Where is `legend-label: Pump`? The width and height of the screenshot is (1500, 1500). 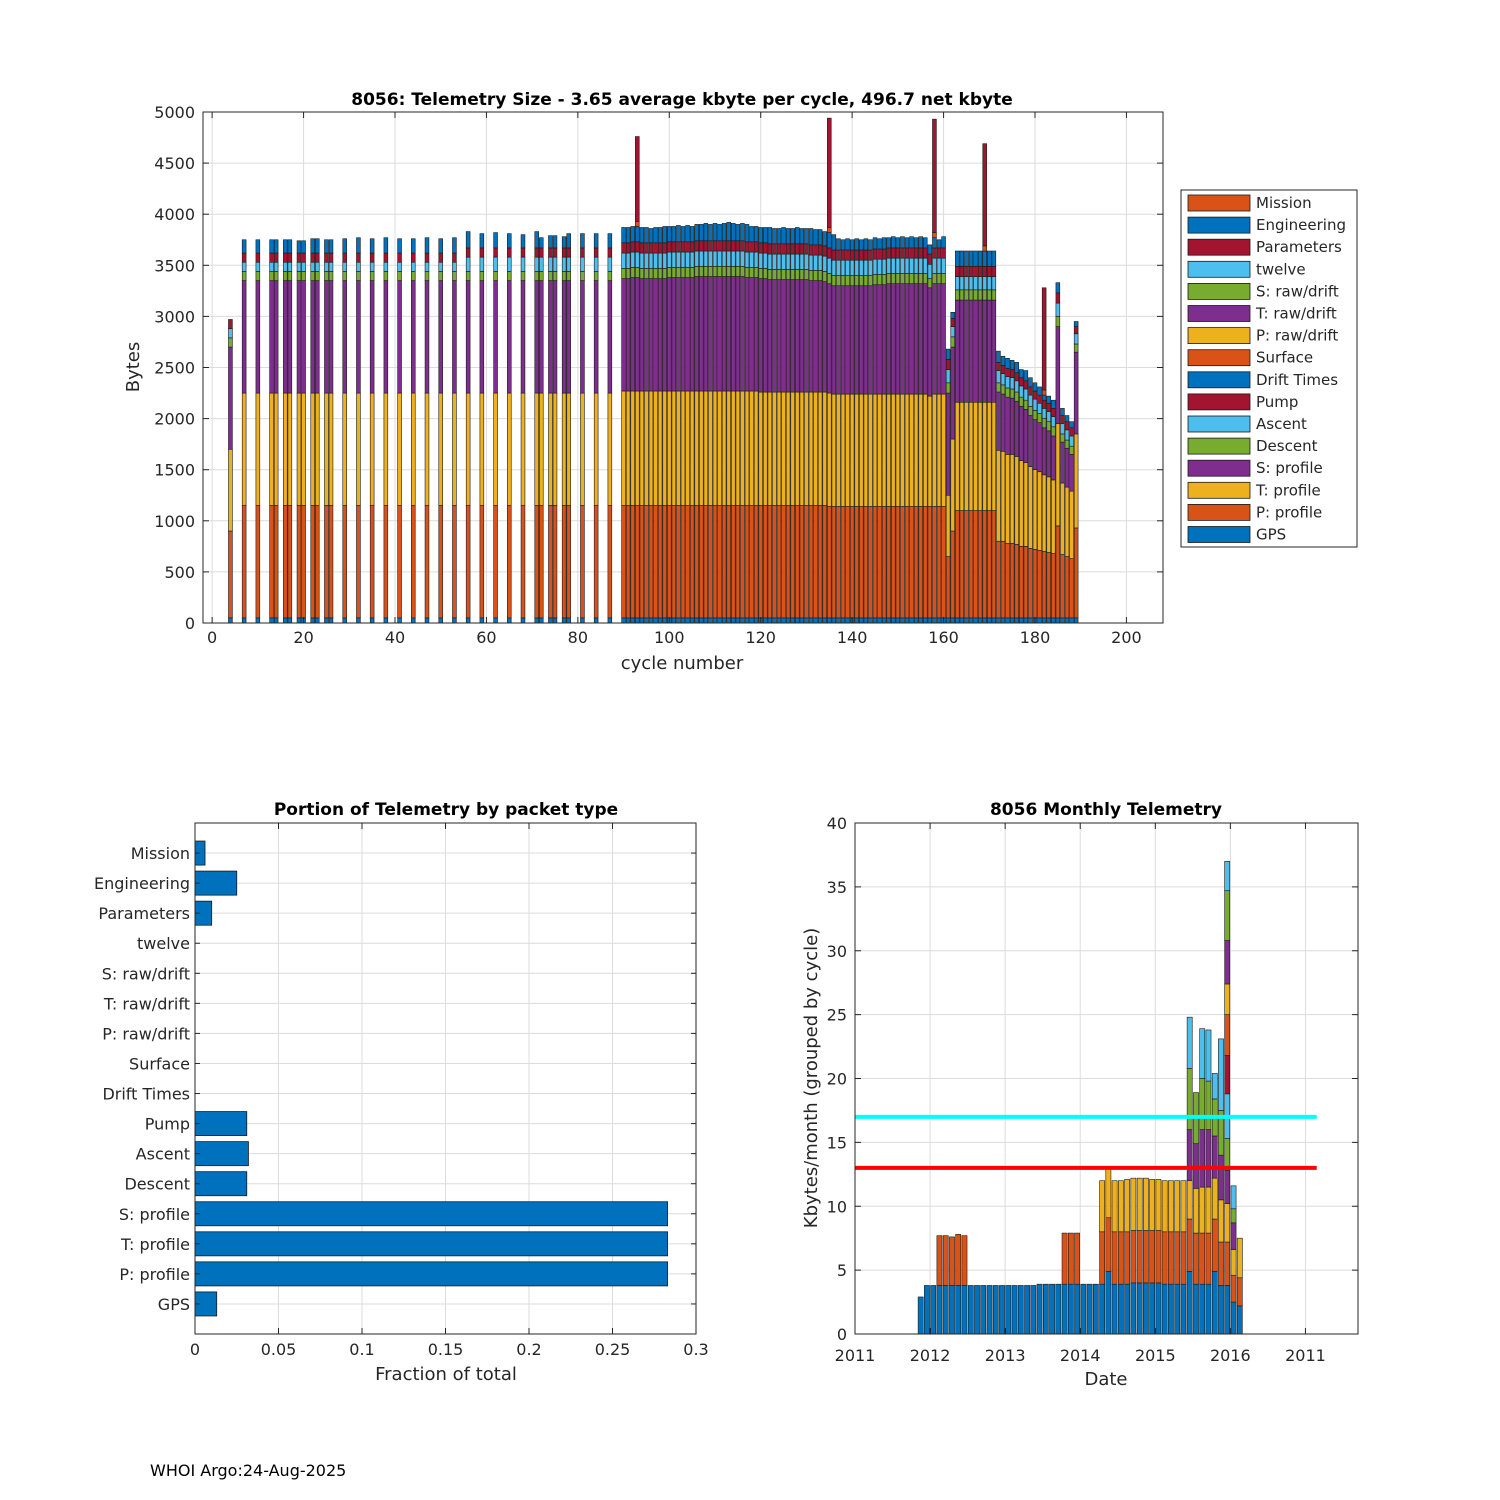 legend-label: Pump is located at coordinates (1277, 402).